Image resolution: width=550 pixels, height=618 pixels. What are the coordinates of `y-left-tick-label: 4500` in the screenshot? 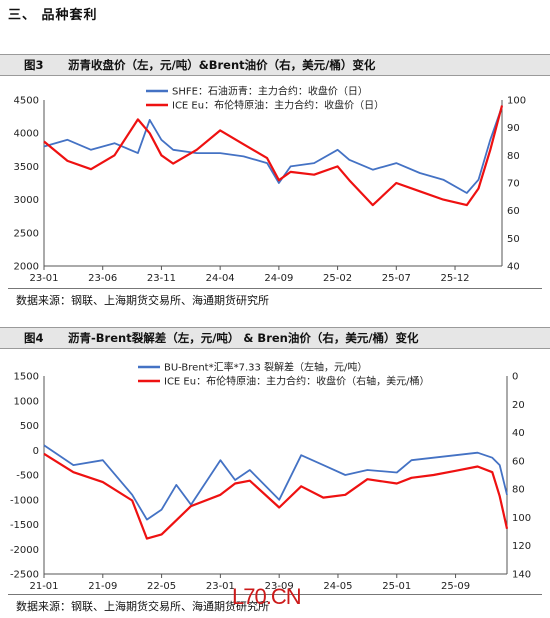 It's located at (26, 101).